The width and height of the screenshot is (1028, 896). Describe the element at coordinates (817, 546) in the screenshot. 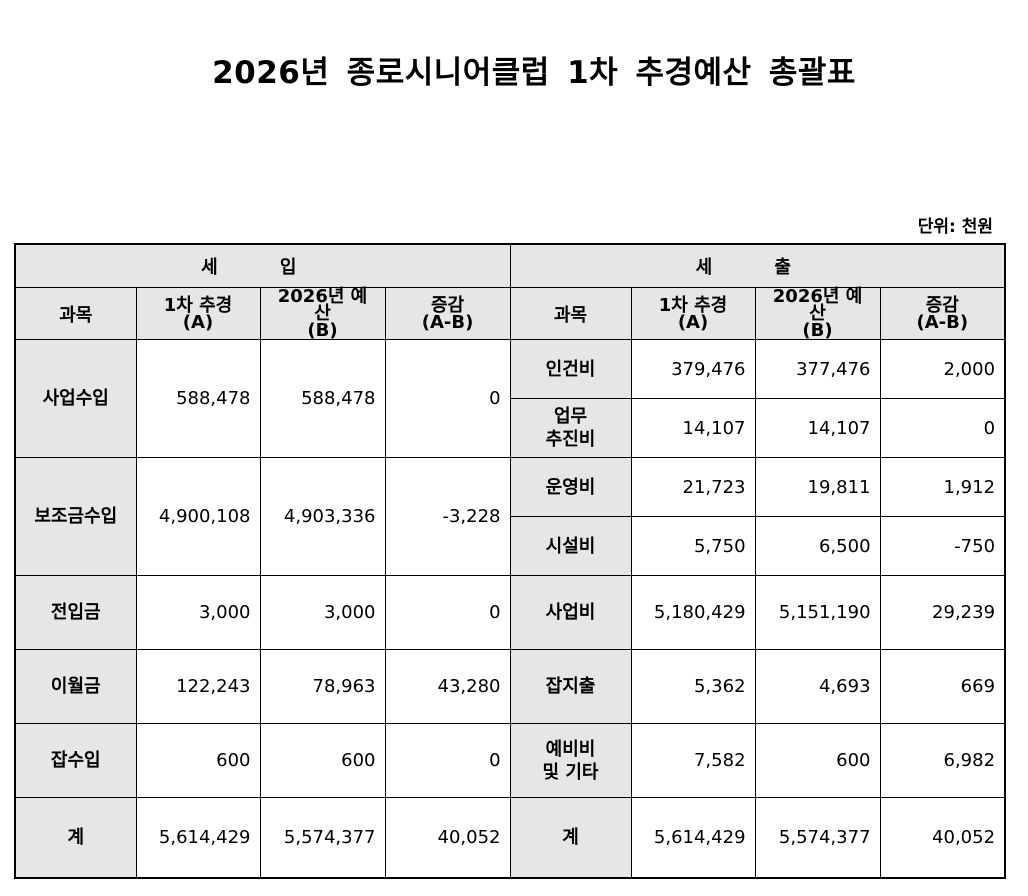

I see `expense-b-value: 6,500` at that location.